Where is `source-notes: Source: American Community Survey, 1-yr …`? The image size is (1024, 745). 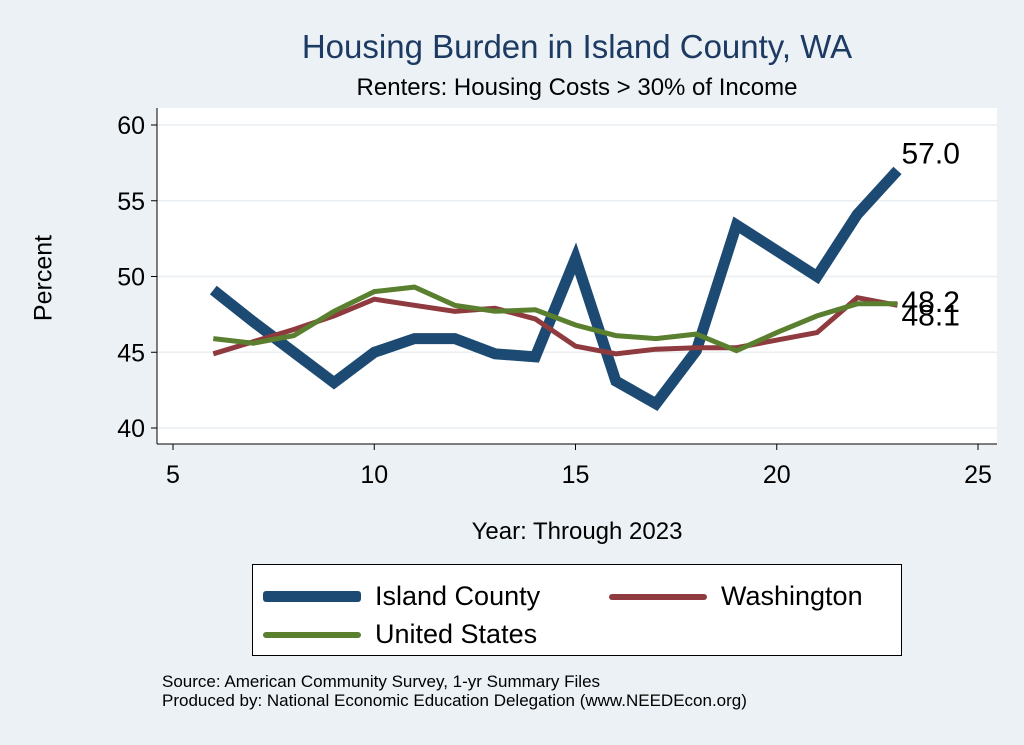
source-notes: Source: American Community Survey, 1-yr … is located at coordinates (454, 691).